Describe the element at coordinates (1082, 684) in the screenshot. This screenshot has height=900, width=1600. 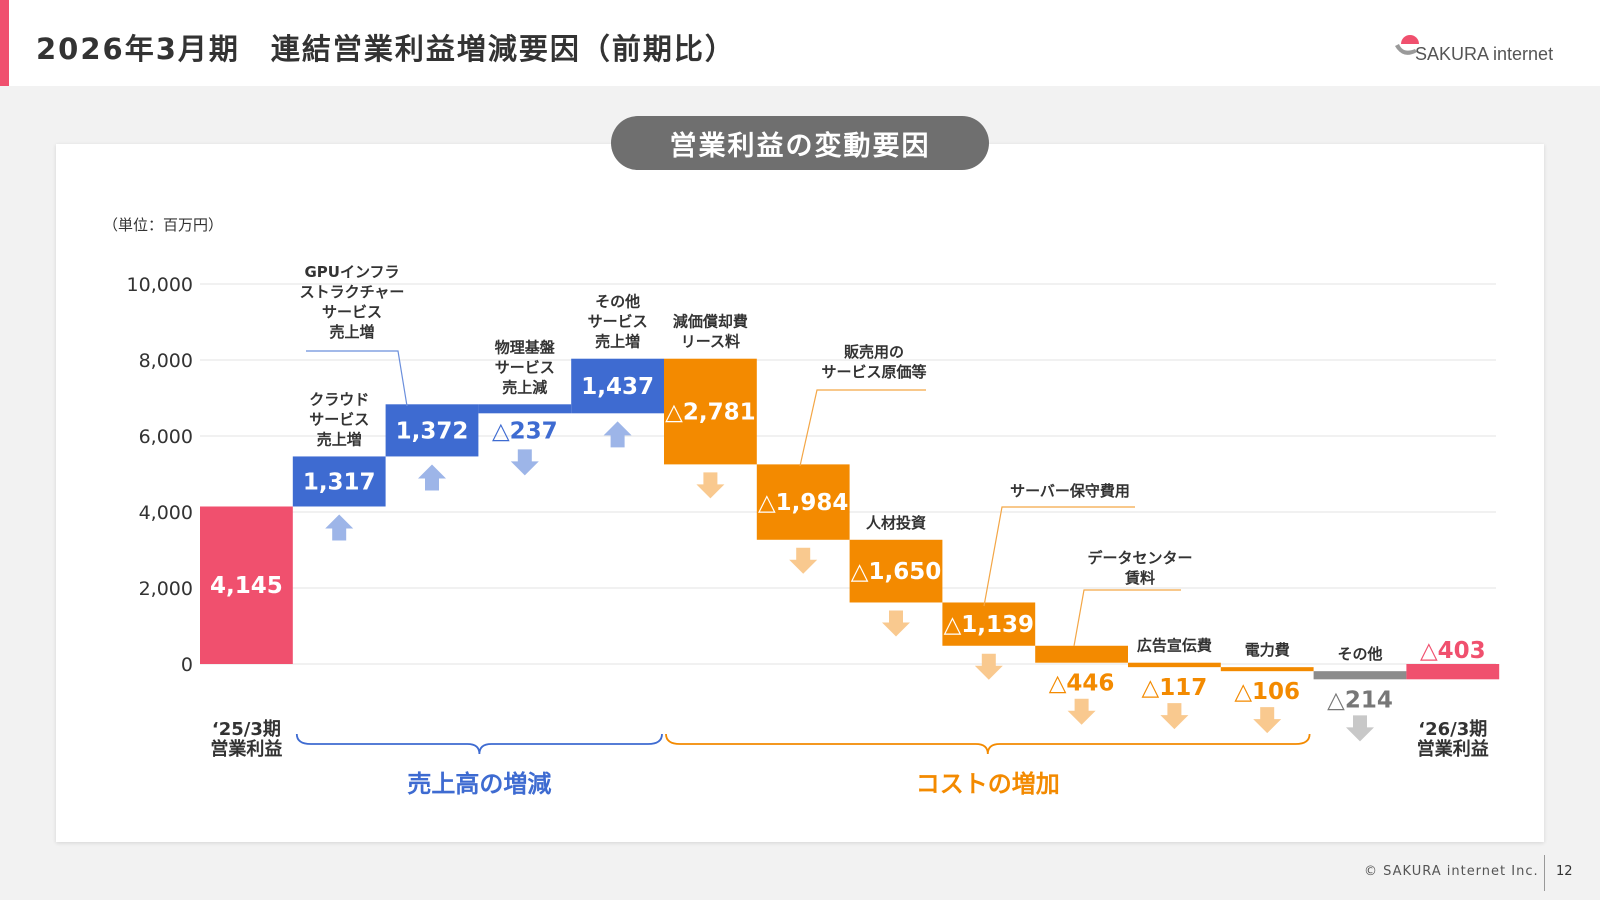
I see `bar-value-label: △446` at that location.